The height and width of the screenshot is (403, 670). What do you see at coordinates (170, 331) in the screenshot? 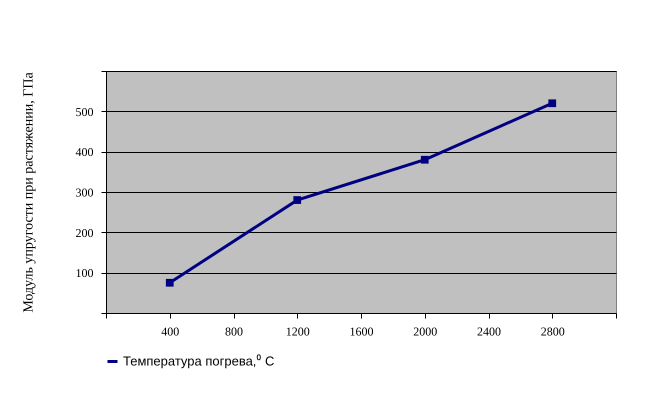
I see `x-tick-label: 400` at bounding box center [170, 331].